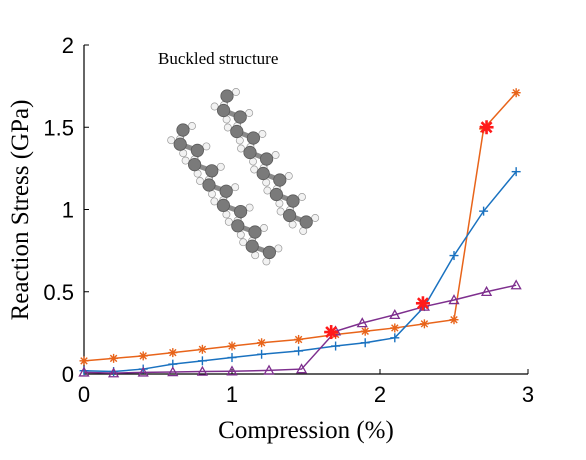  Describe the element at coordinates (232, 394) in the screenshot. I see `x-tick-label: 1` at that location.